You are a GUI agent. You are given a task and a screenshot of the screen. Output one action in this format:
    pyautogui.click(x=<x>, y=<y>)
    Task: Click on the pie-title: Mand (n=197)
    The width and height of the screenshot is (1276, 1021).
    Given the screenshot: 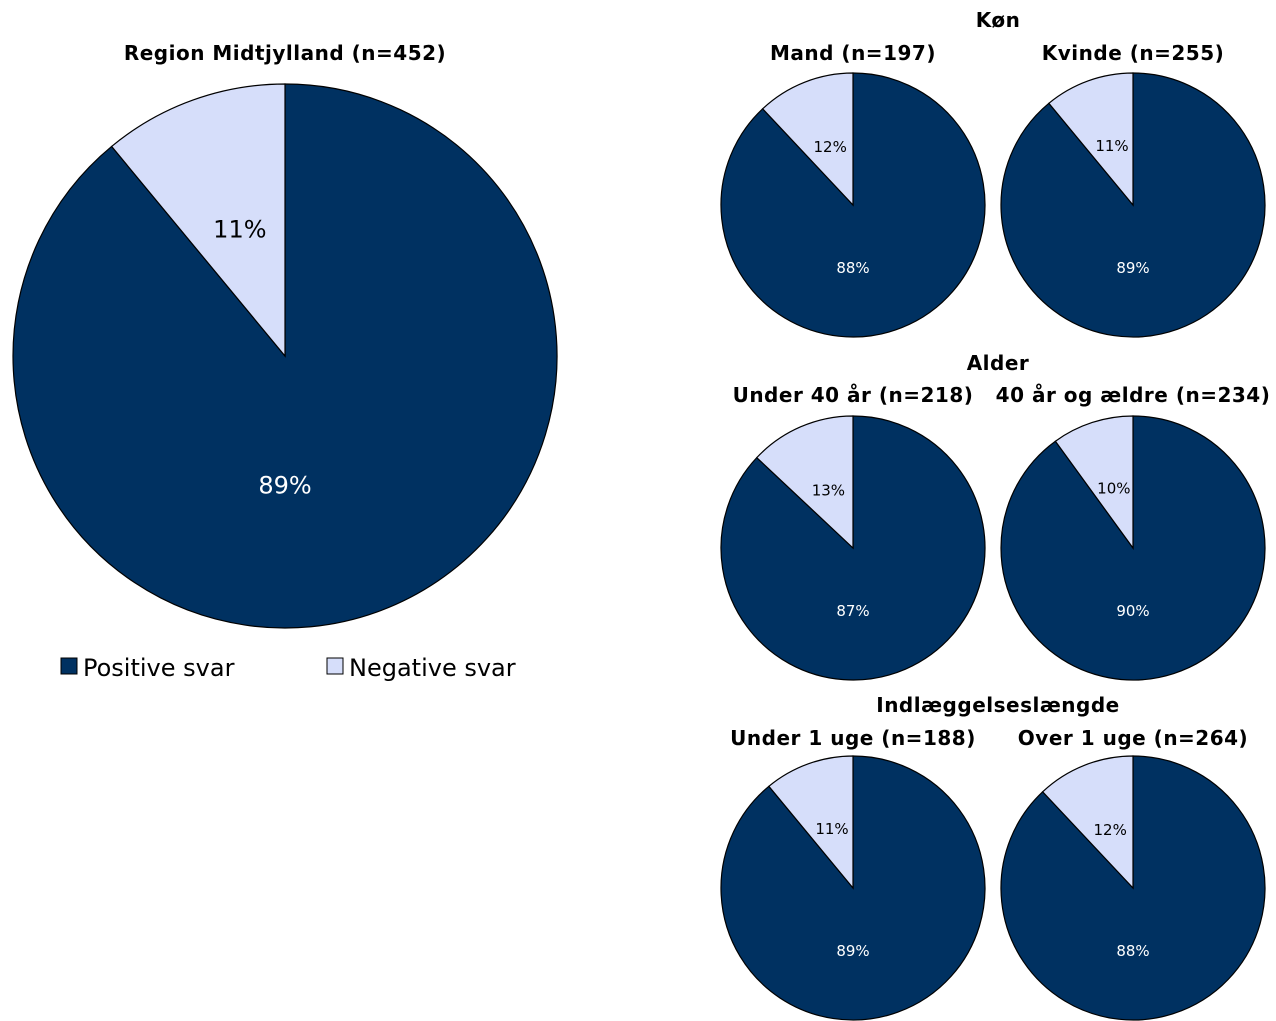 What is the action you would take?
    pyautogui.click(x=853, y=53)
    